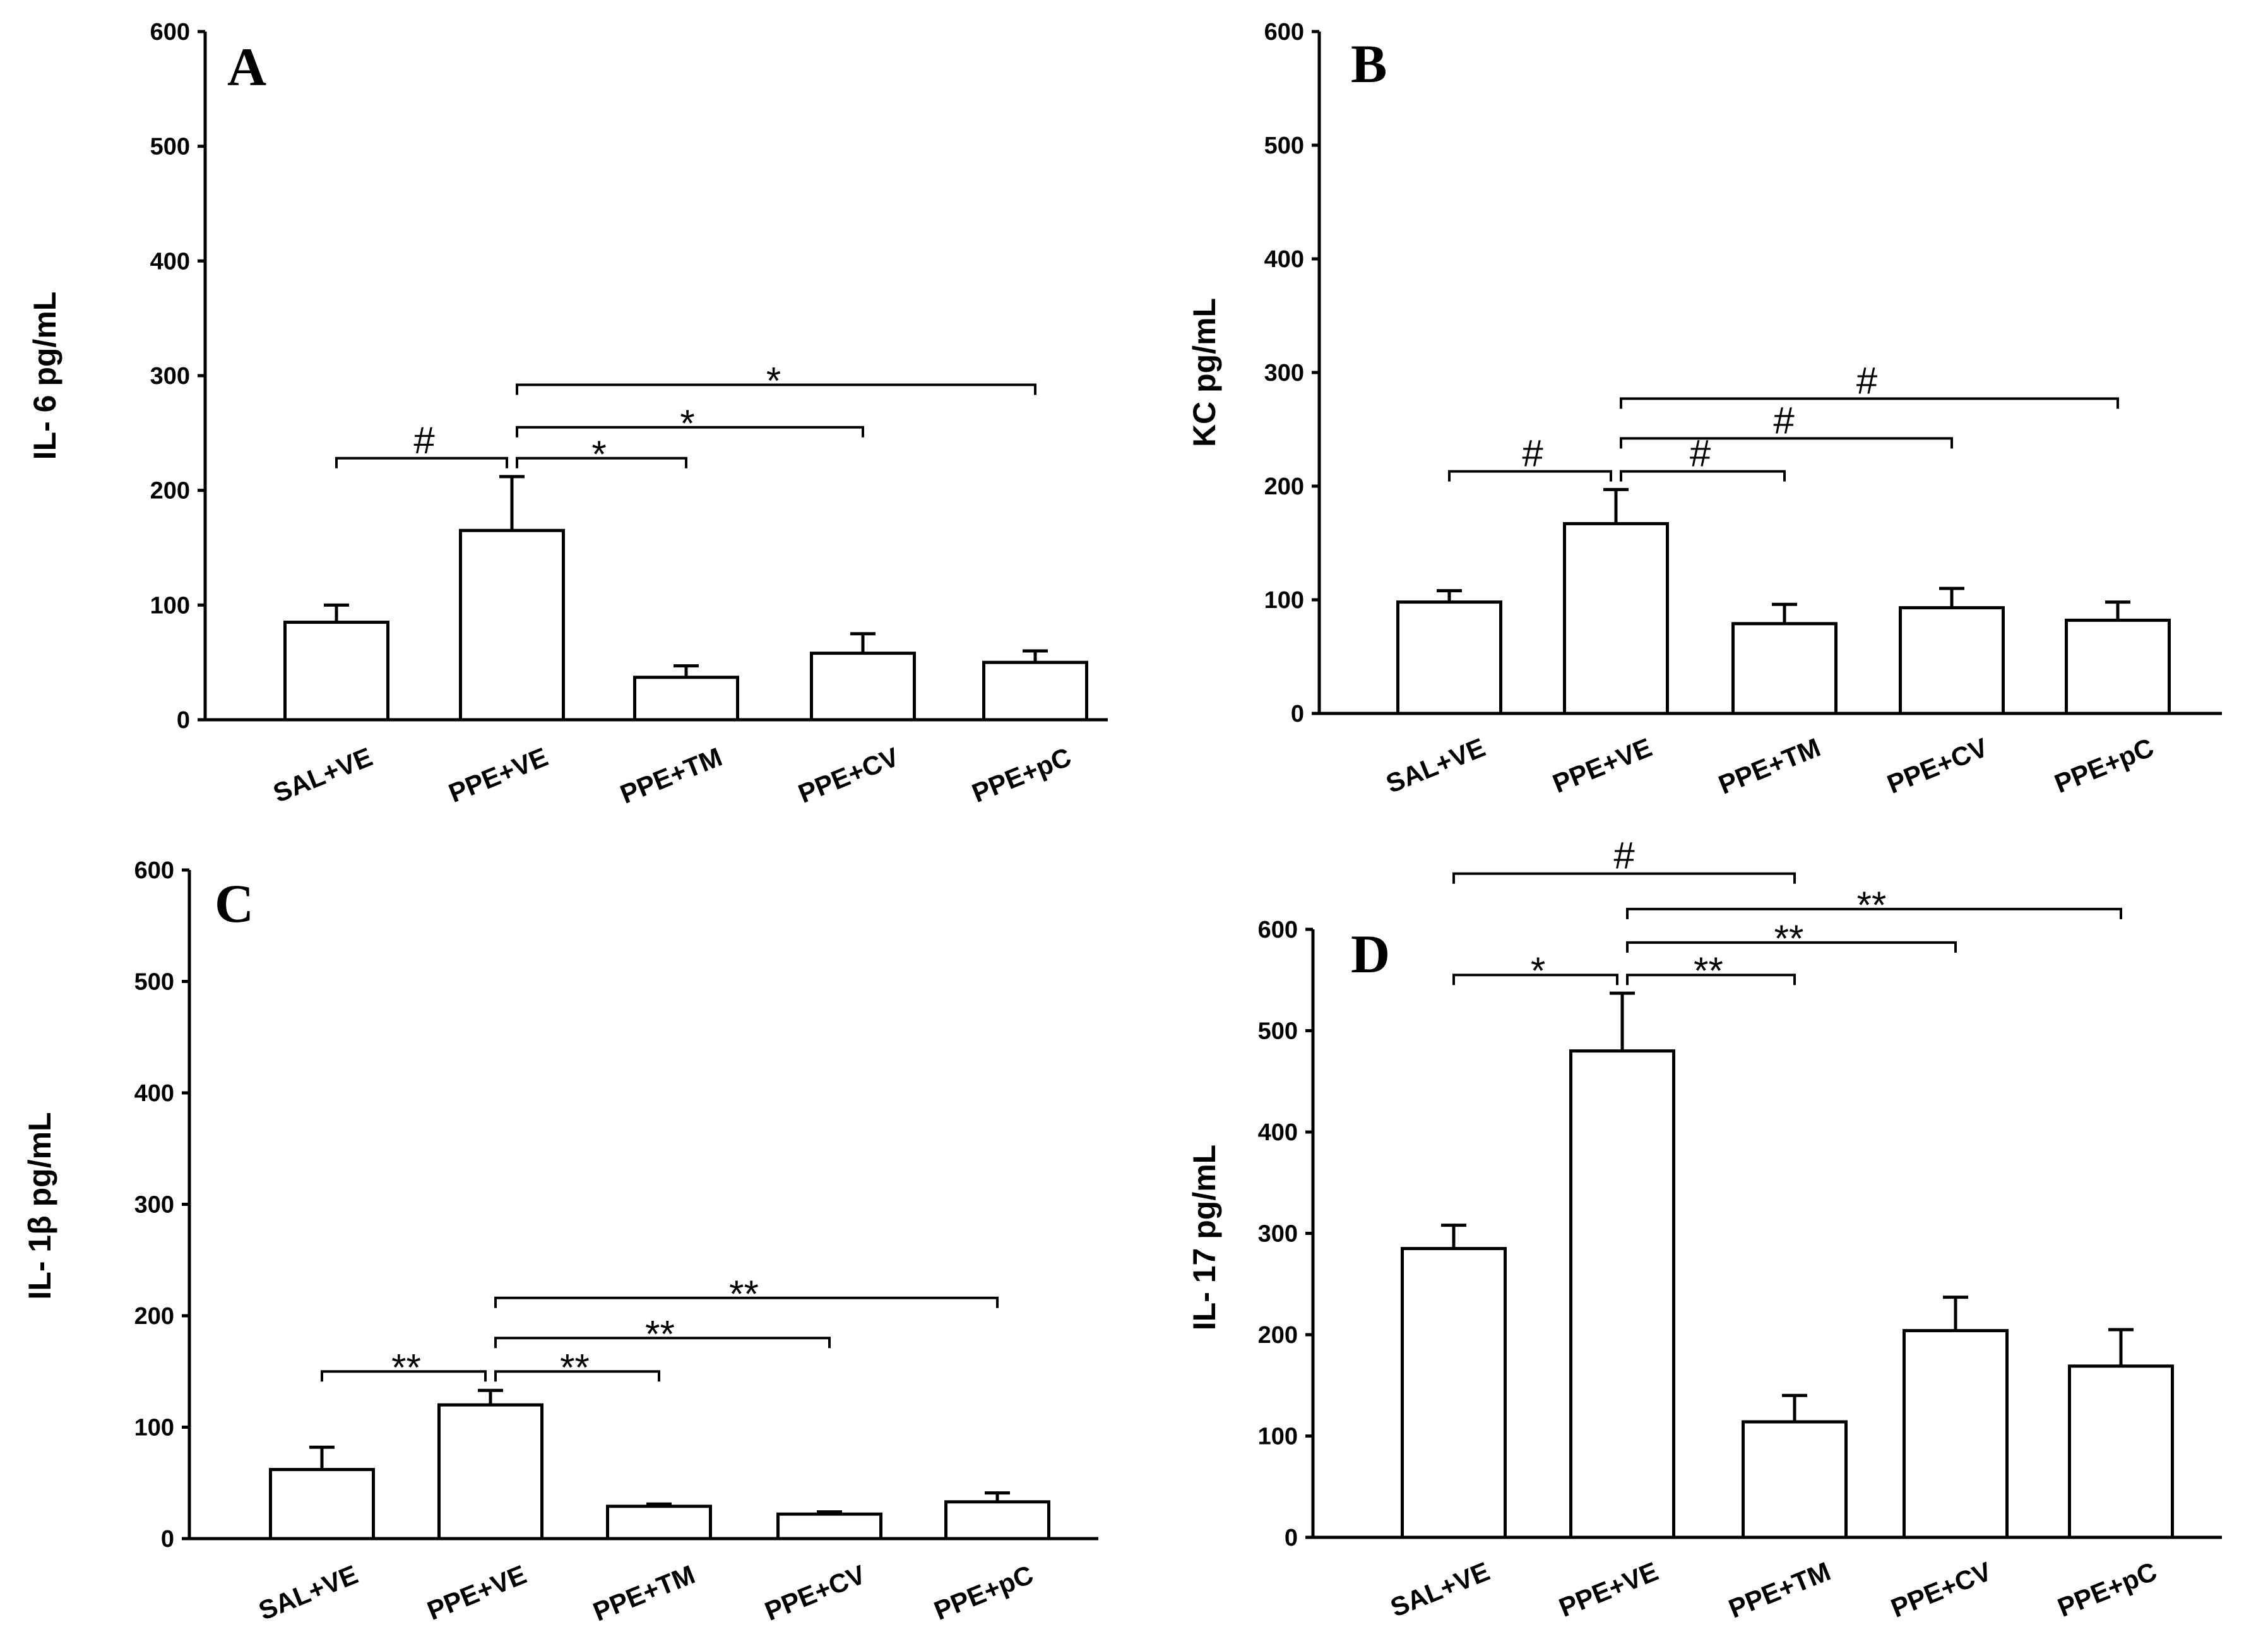  Describe the element at coordinates (1369, 63) in the screenshot. I see `panel-label: B` at that location.